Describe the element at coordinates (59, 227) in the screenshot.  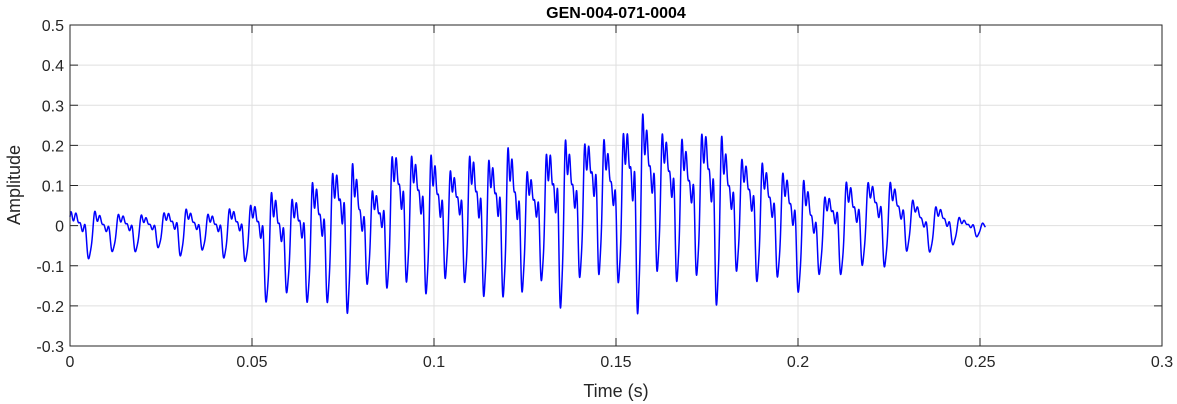
I see `y-tick-label: 0` at that location.